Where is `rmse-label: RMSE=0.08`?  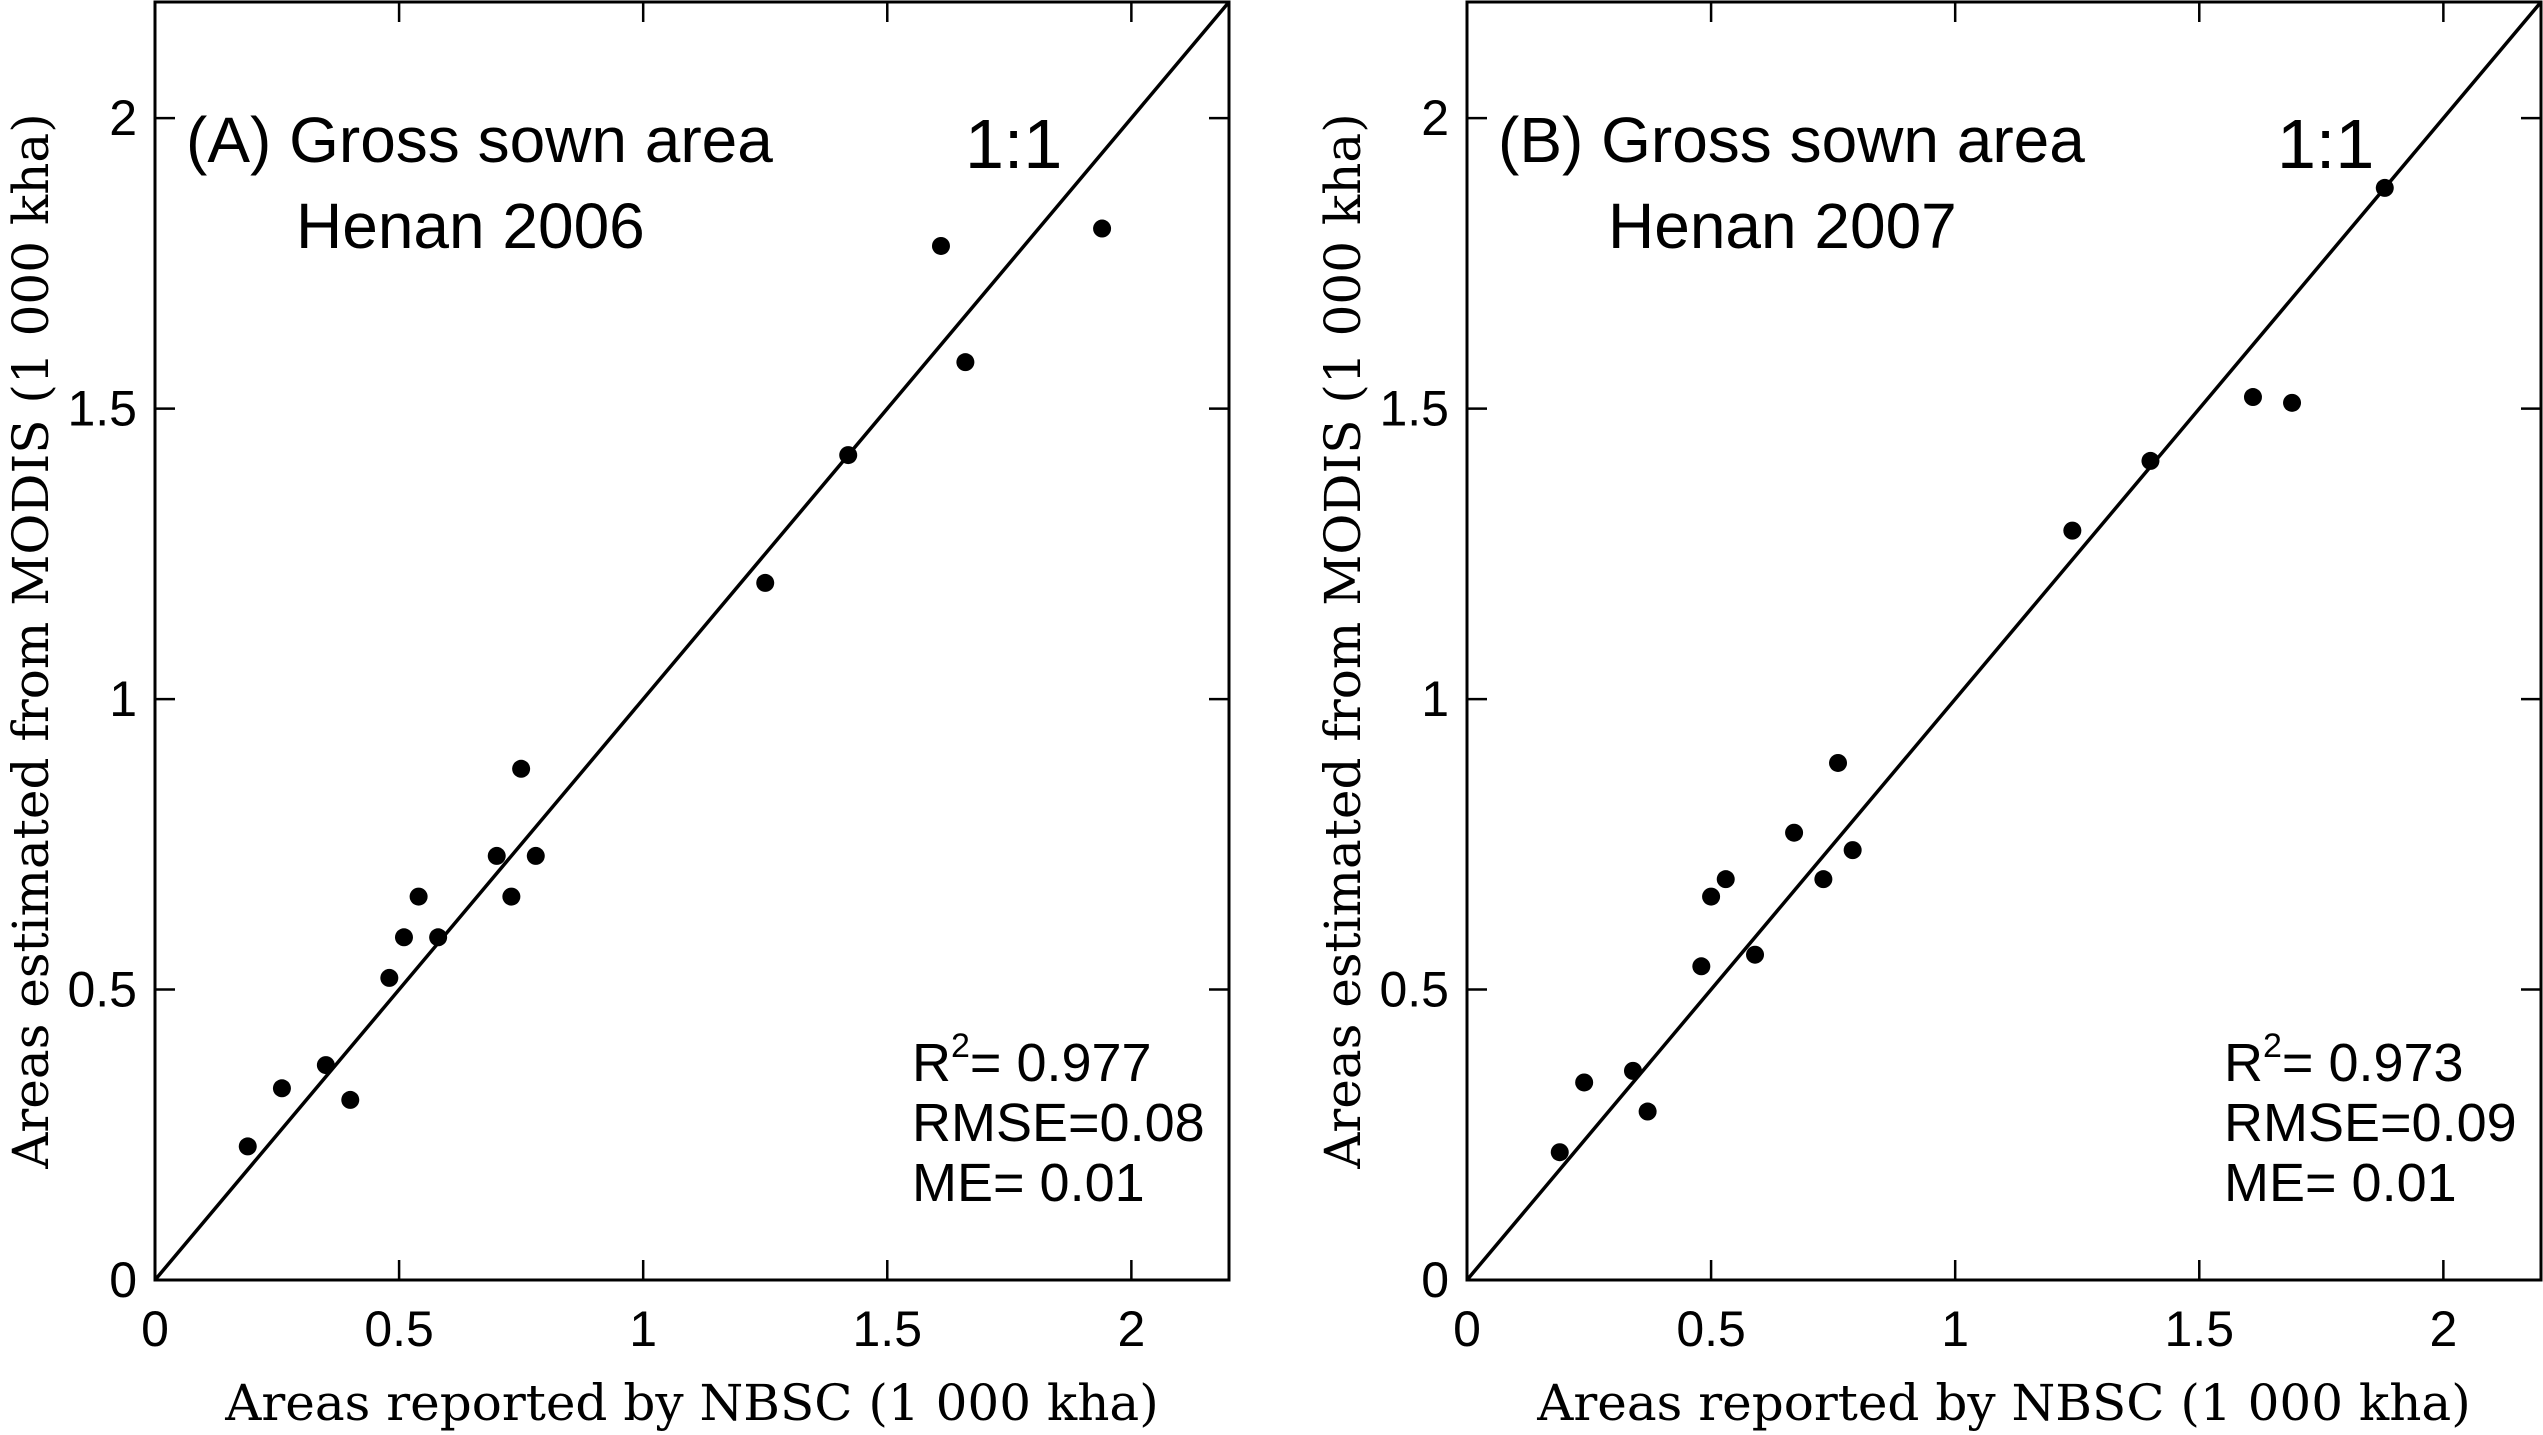 rmse-label: RMSE=0.08 is located at coordinates (1058, 1123).